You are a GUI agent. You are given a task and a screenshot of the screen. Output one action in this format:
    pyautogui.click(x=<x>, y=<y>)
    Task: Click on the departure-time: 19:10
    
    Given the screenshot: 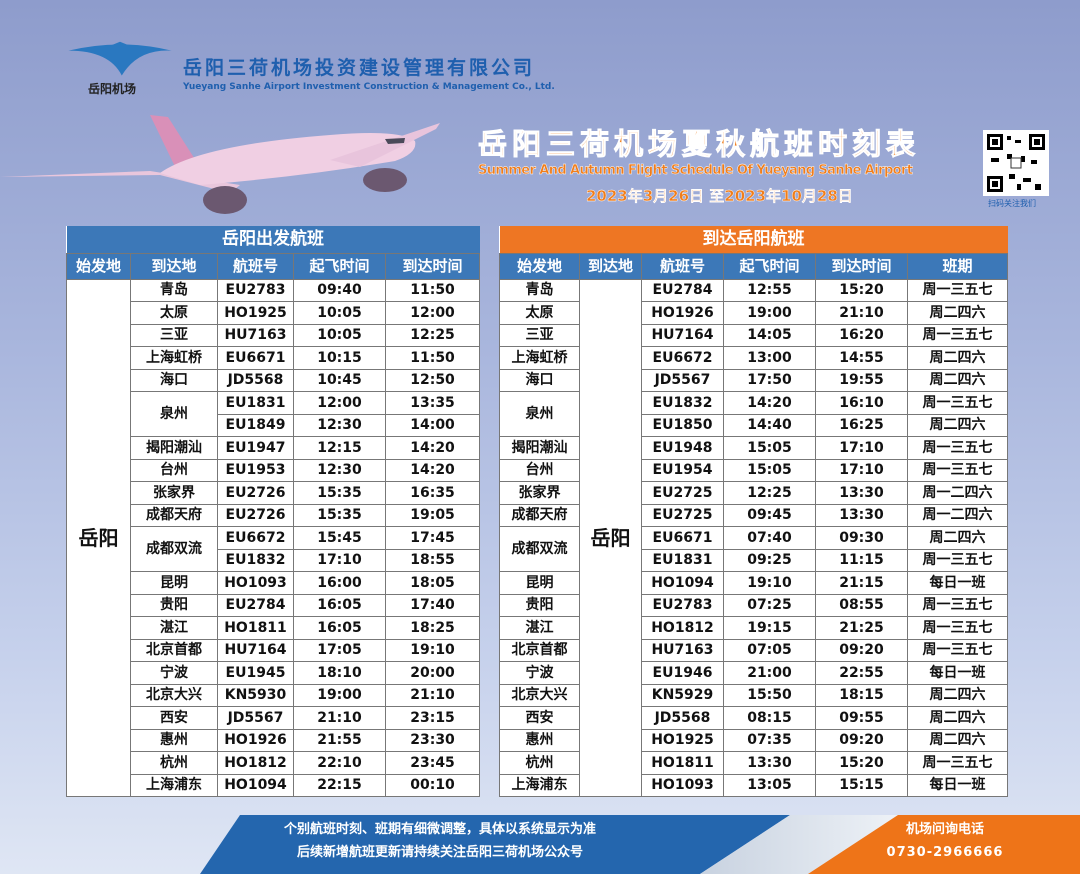 What is the action you would take?
    pyautogui.click(x=769, y=583)
    